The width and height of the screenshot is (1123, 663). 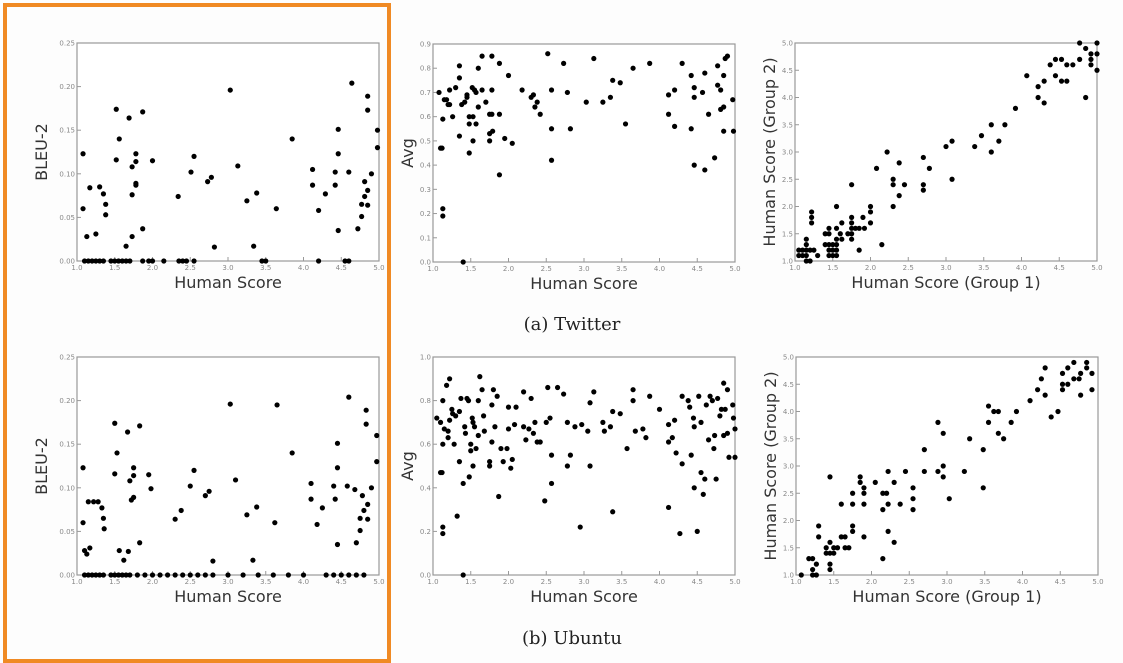 What do you see at coordinates (984, 582) in the screenshot?
I see `x-tick-label: 3.5` at bounding box center [984, 582].